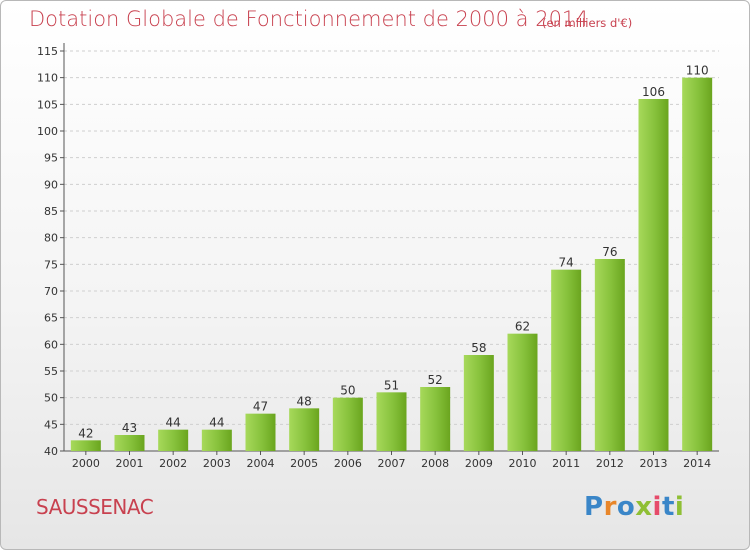  I want to click on x-tick-label: 2014, so click(697, 463).